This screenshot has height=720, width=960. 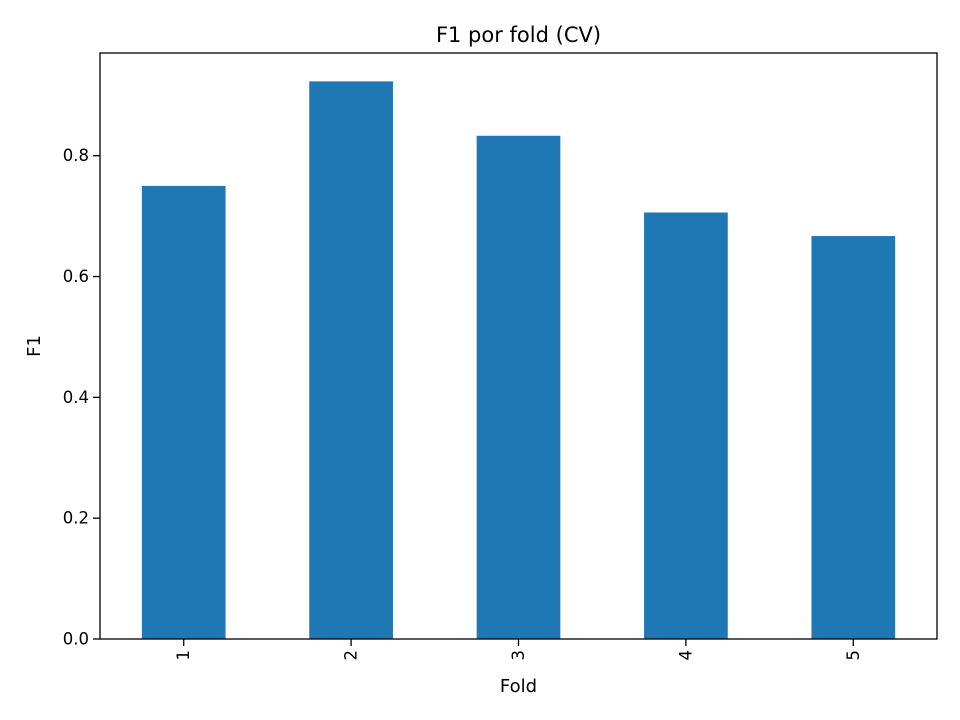 I want to click on y-tick-label: 0.0, so click(x=76, y=639).